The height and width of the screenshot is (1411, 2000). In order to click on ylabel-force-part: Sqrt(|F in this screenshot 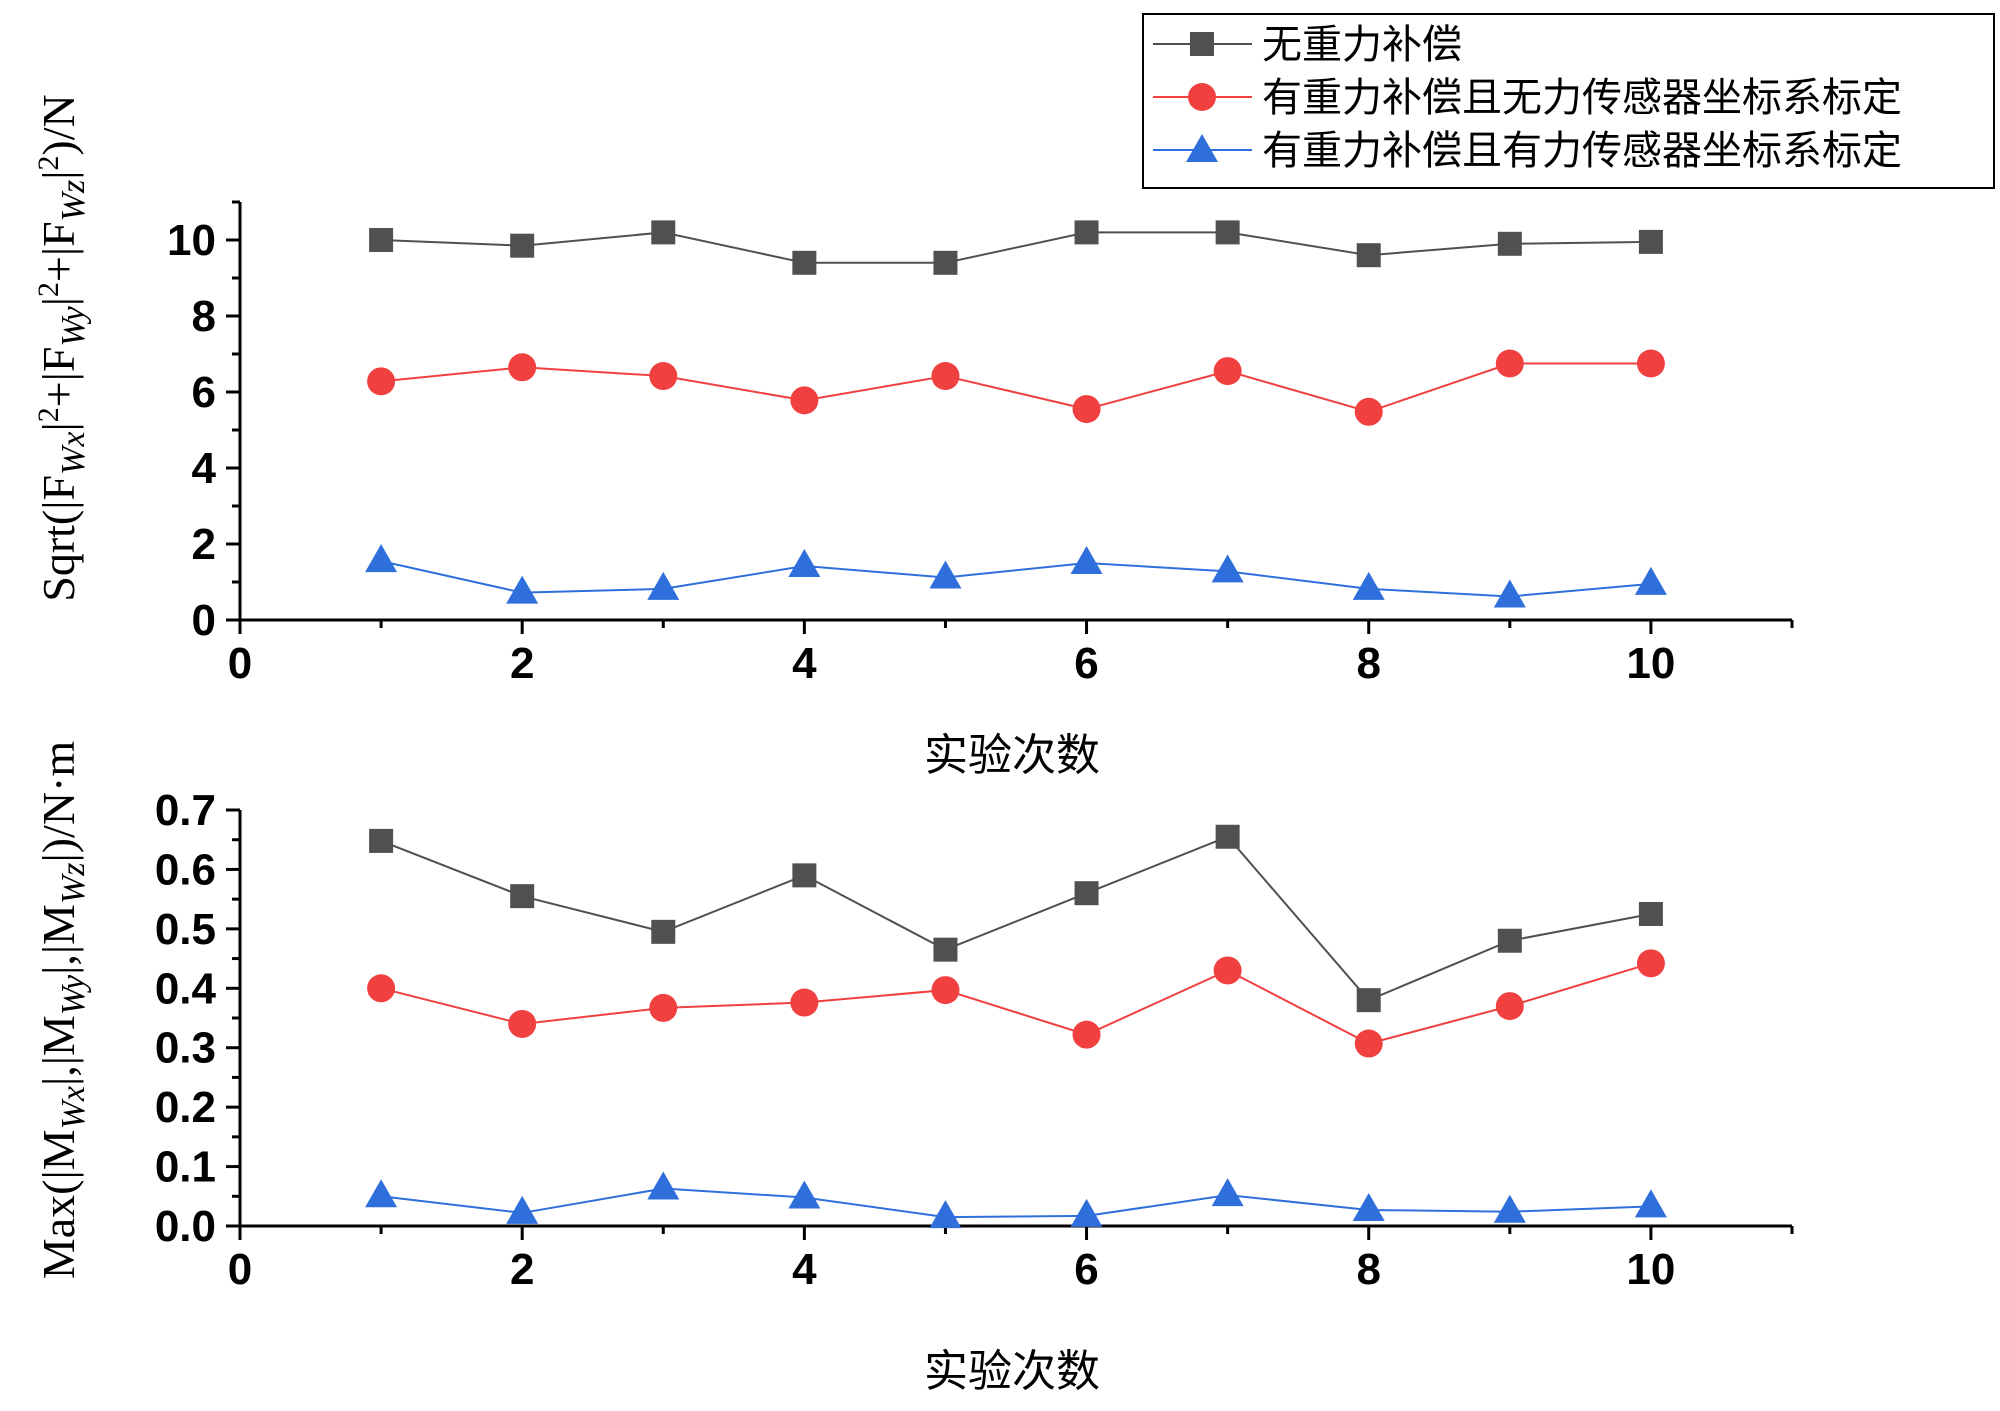, I will do `click(58, 538)`.